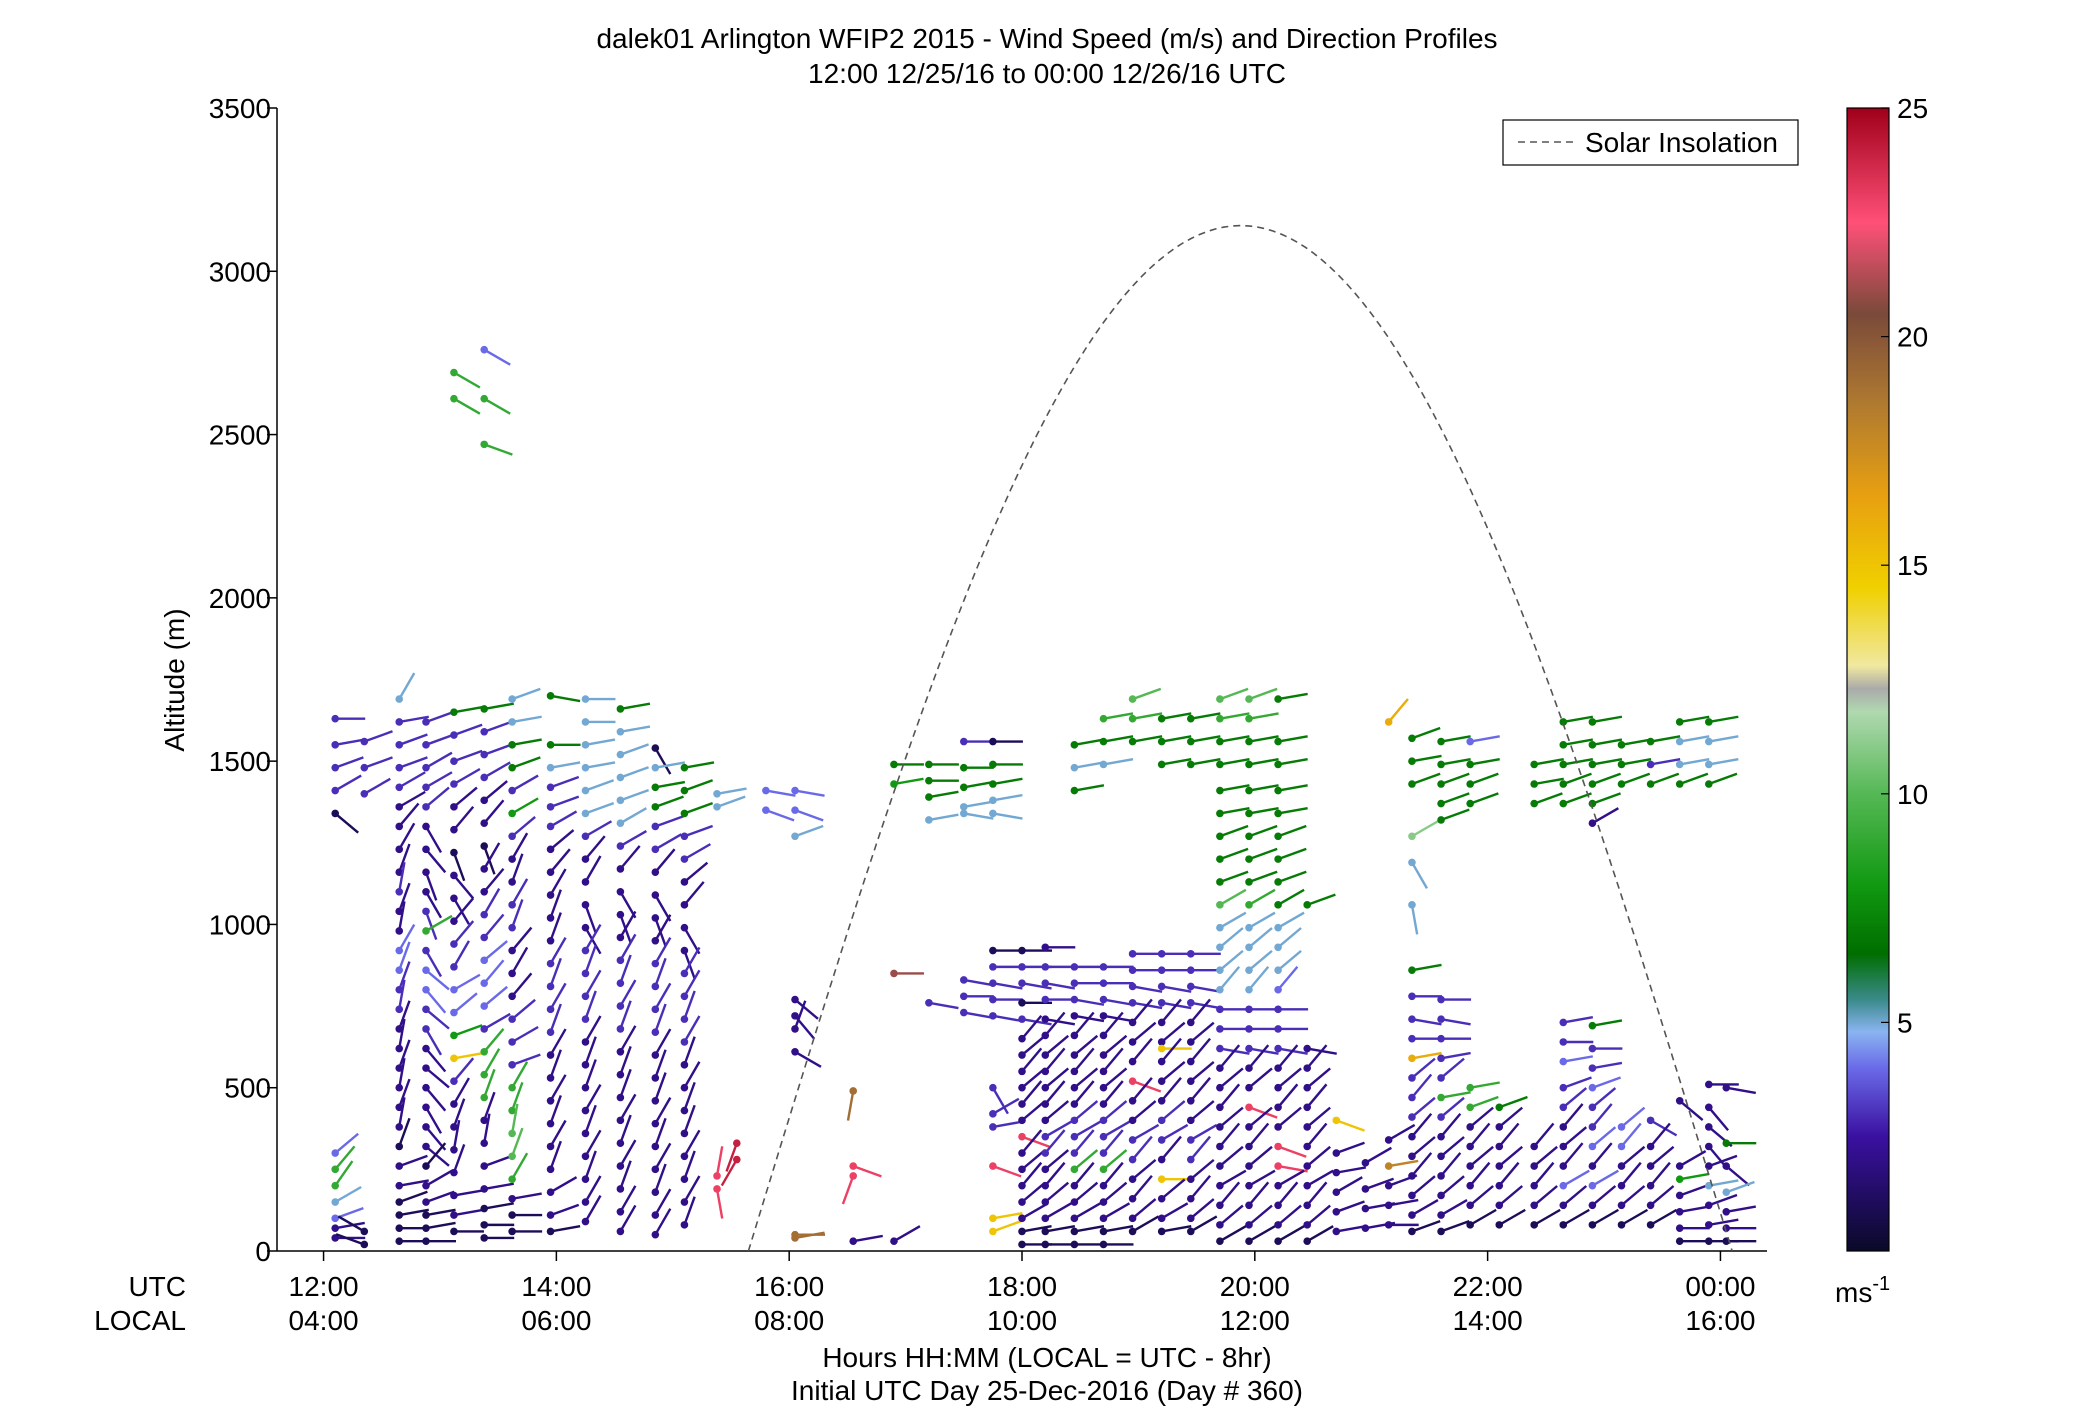 The width and height of the screenshot is (2098, 1425). What do you see at coordinates (240, 108) in the screenshot?
I see `y-tick-label: 3500` at bounding box center [240, 108].